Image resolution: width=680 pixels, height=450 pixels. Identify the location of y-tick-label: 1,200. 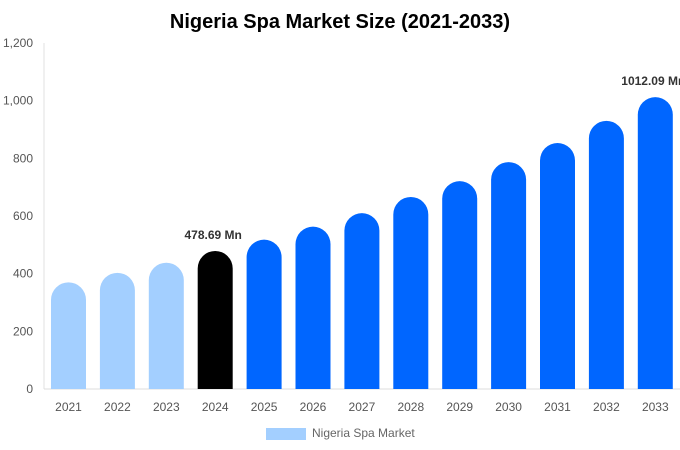
(18, 43).